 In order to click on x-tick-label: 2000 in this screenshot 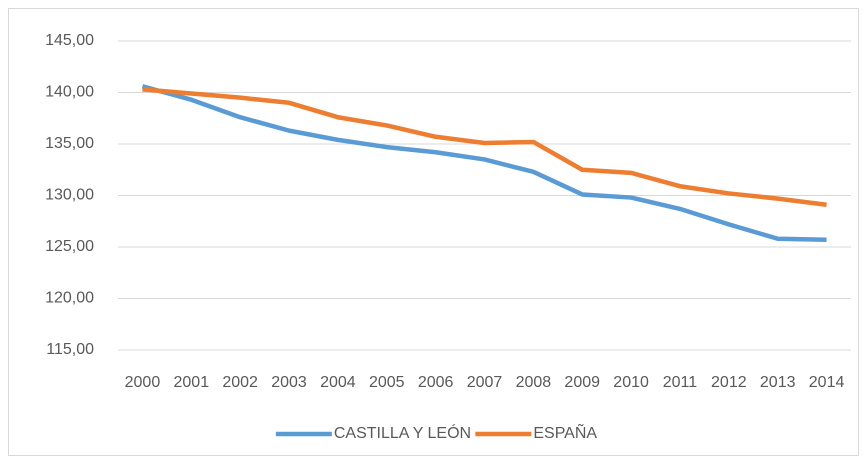, I will do `click(143, 382)`.